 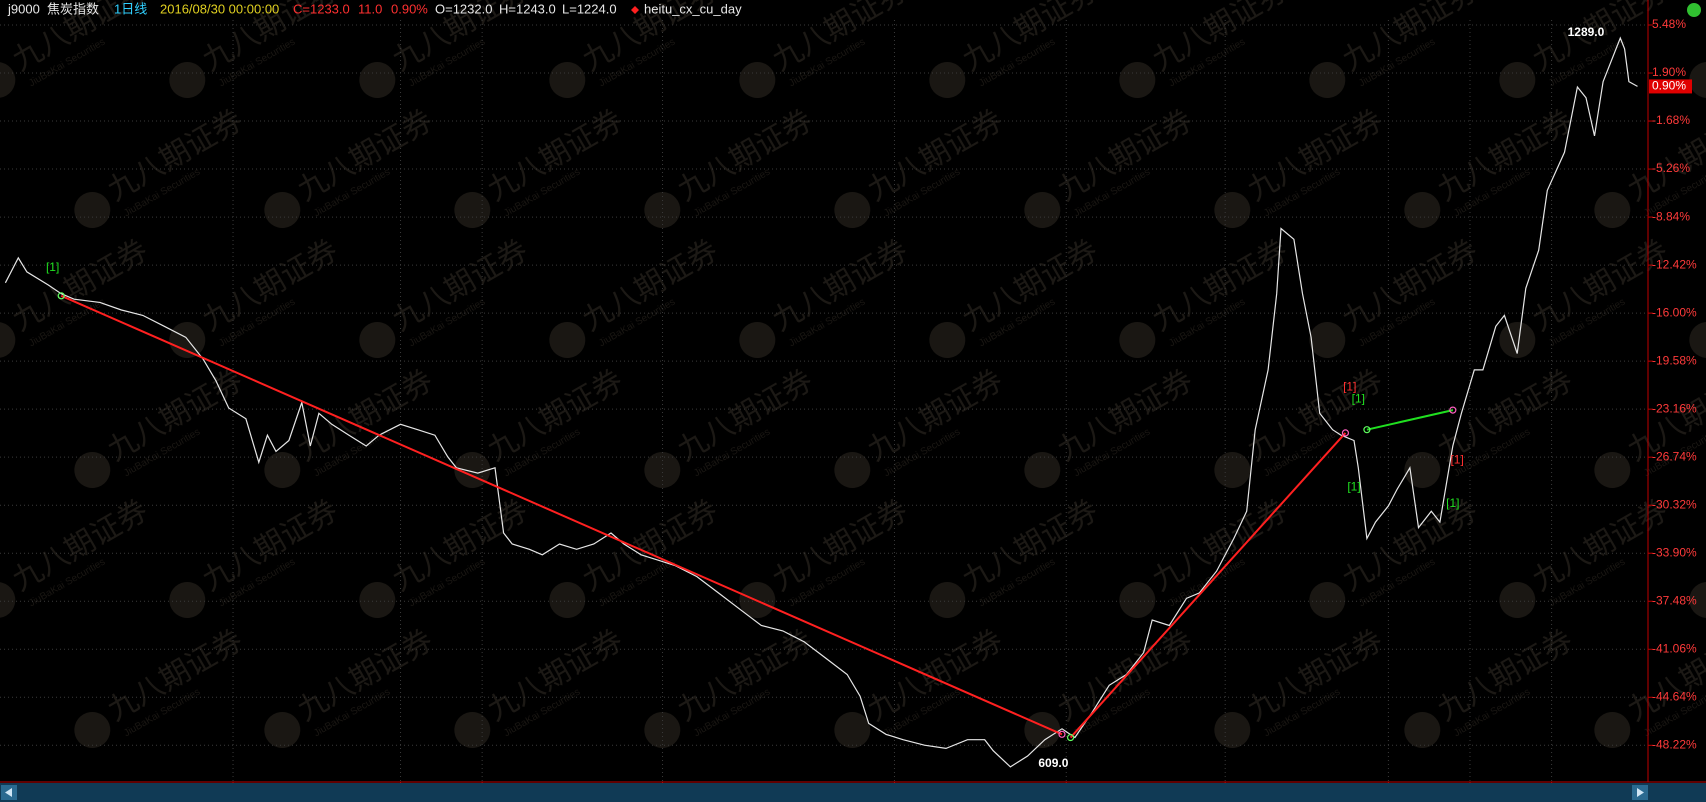 I want to click on symbol: j9000, so click(x=23, y=8).